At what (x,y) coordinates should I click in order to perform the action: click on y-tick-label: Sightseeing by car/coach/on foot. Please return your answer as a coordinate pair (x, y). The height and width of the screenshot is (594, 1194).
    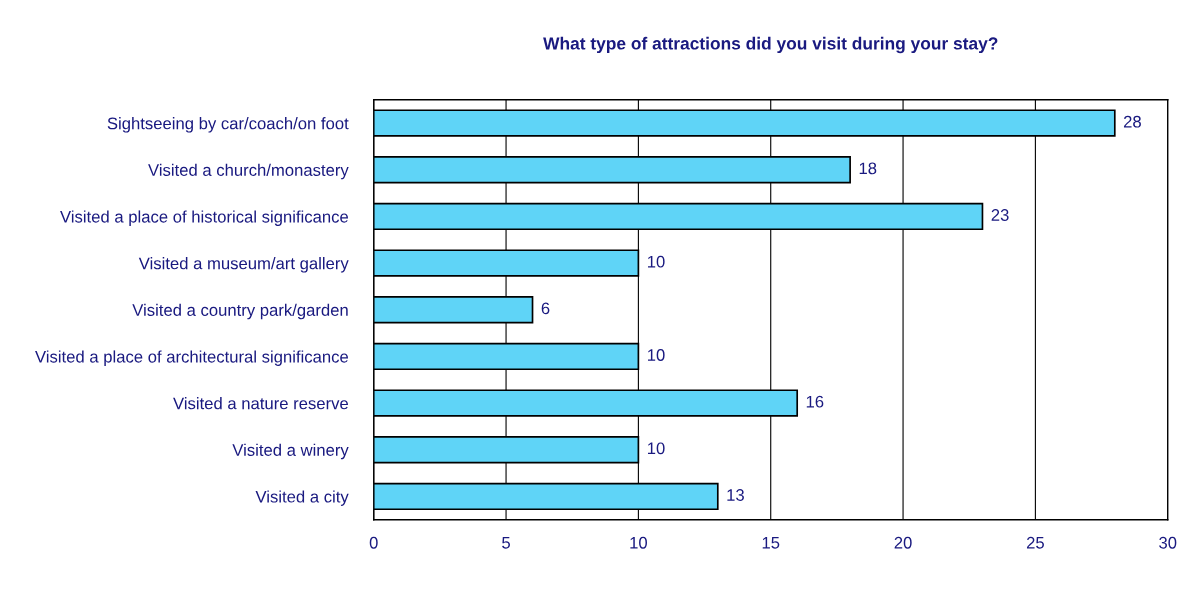
    Looking at the image, I should click on (228, 125).